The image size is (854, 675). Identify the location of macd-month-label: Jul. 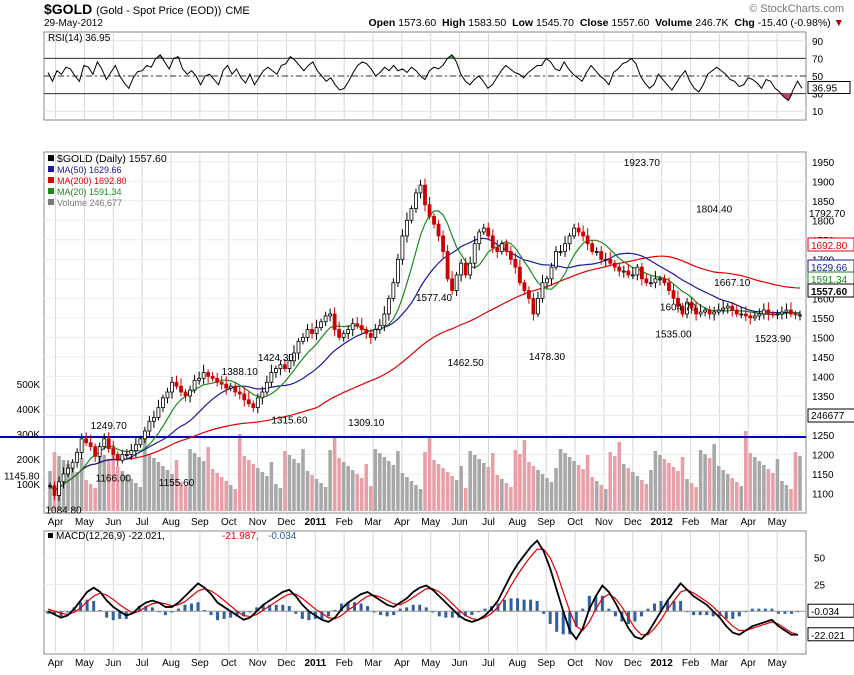
(488, 663).